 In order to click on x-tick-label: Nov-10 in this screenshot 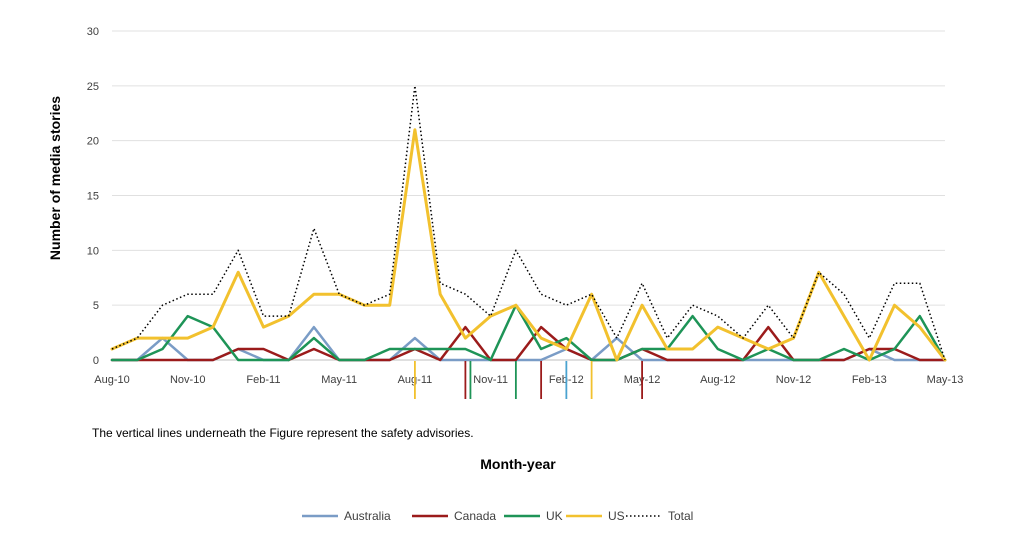, I will do `click(187, 380)`.